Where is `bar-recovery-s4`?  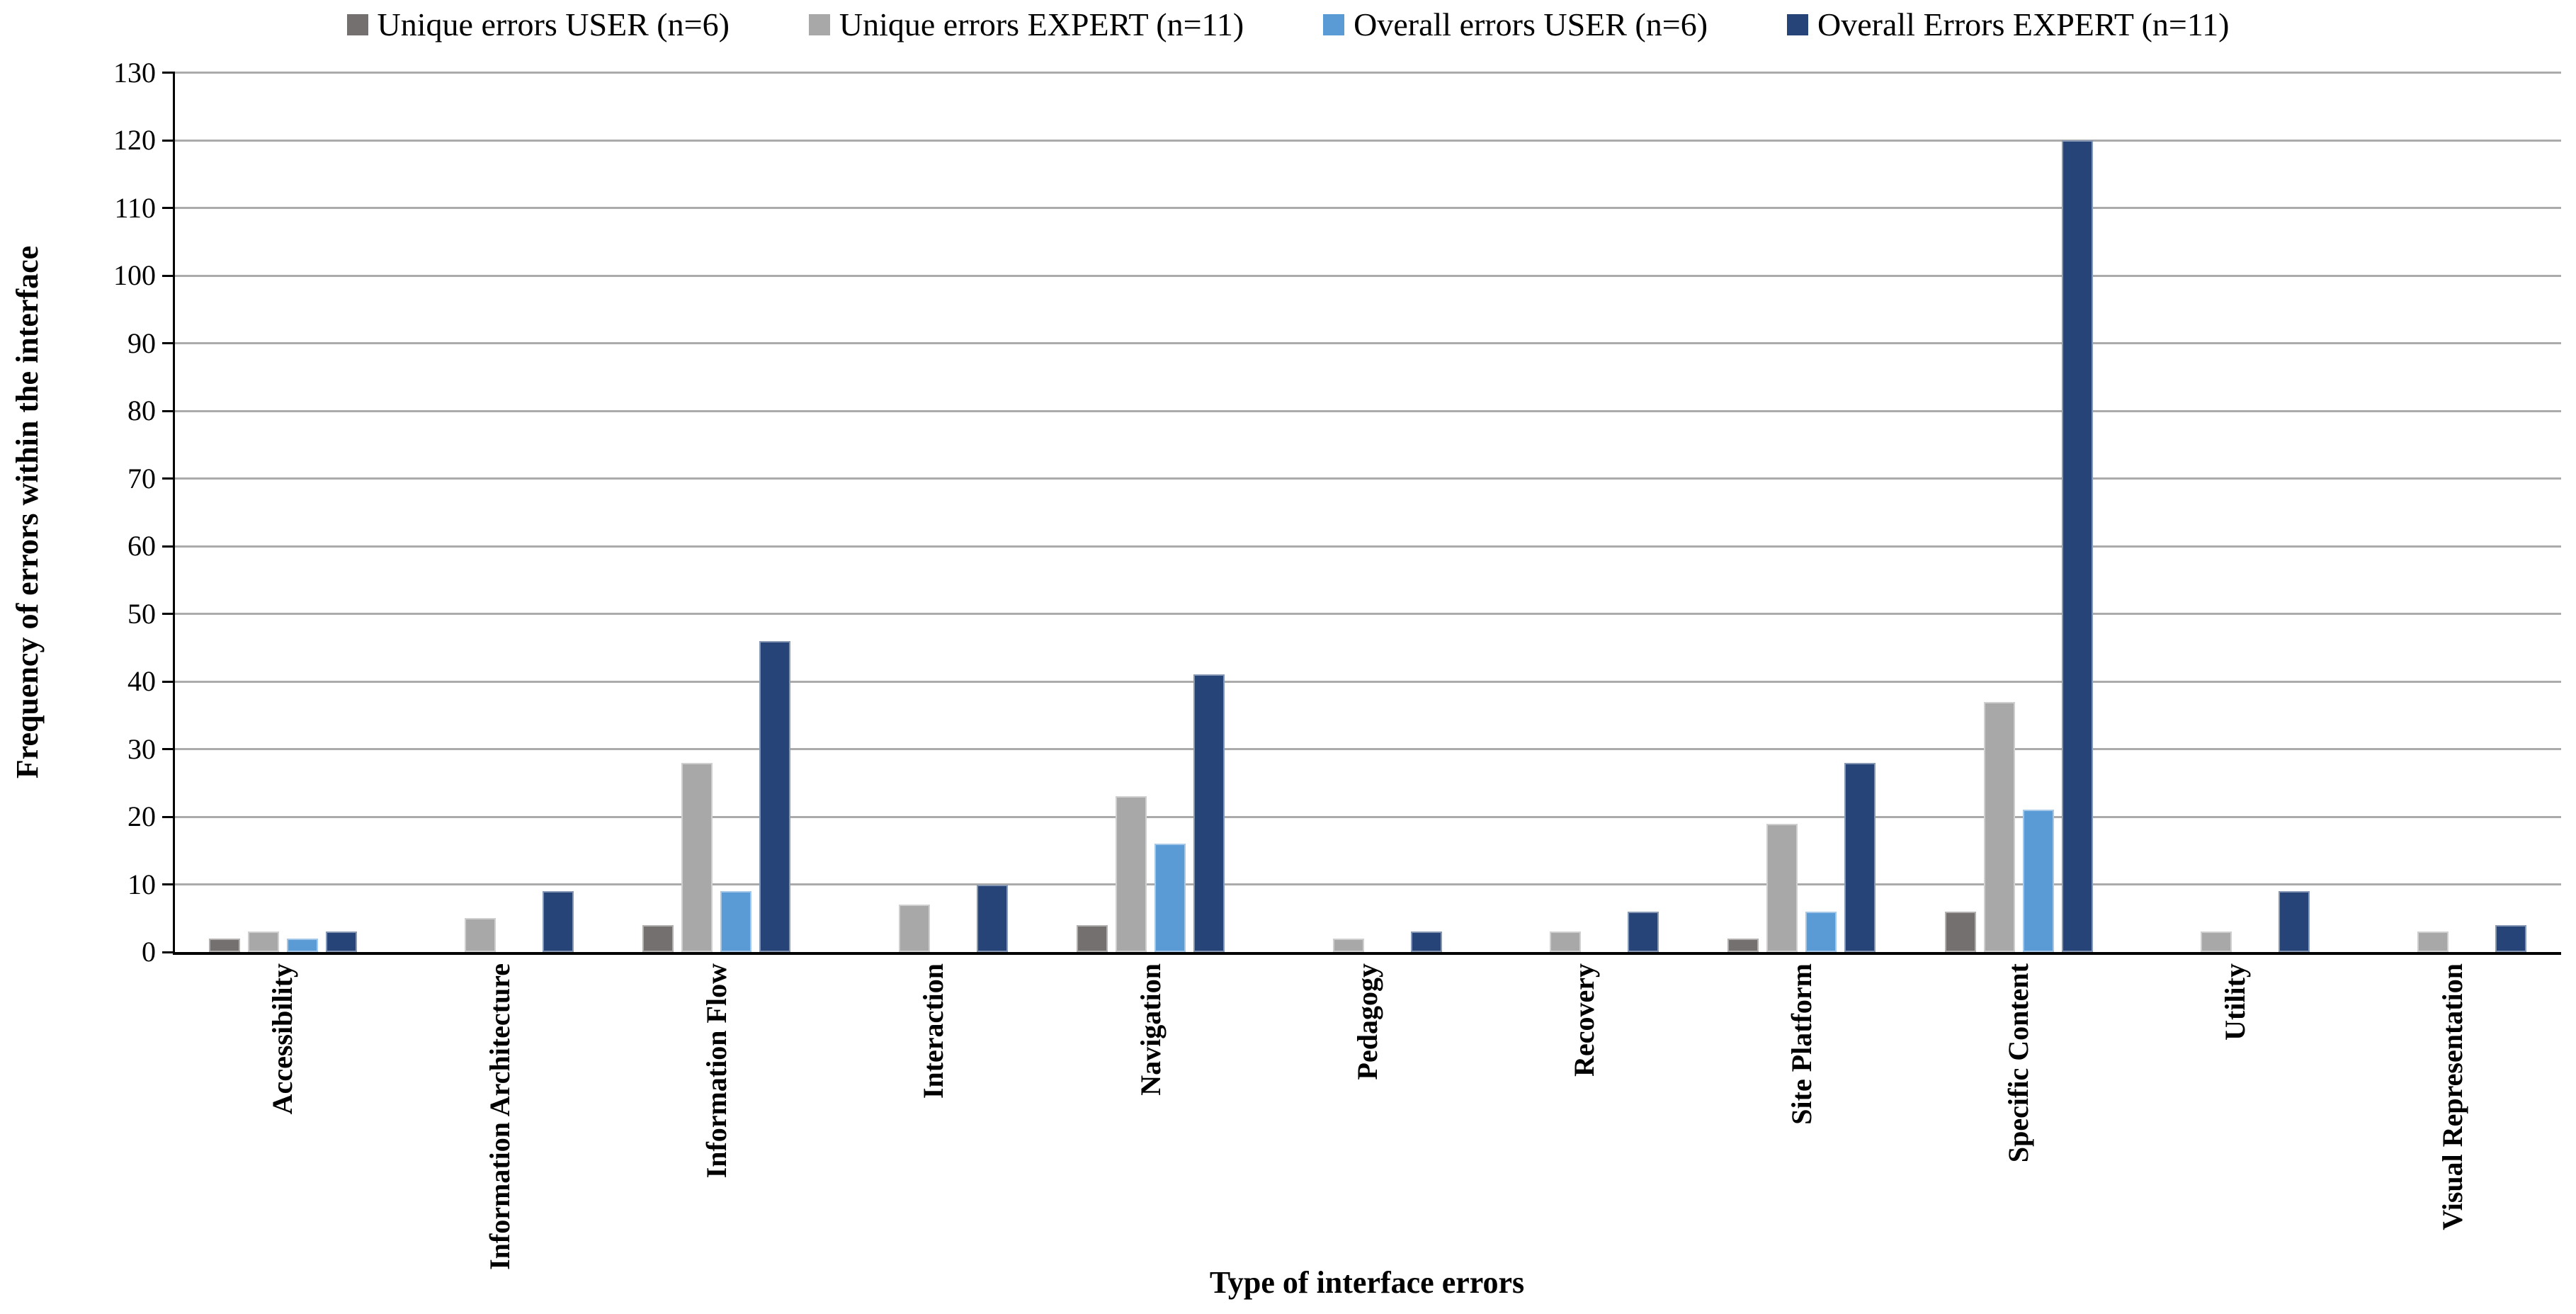
bar-recovery-s4 is located at coordinates (1643, 931).